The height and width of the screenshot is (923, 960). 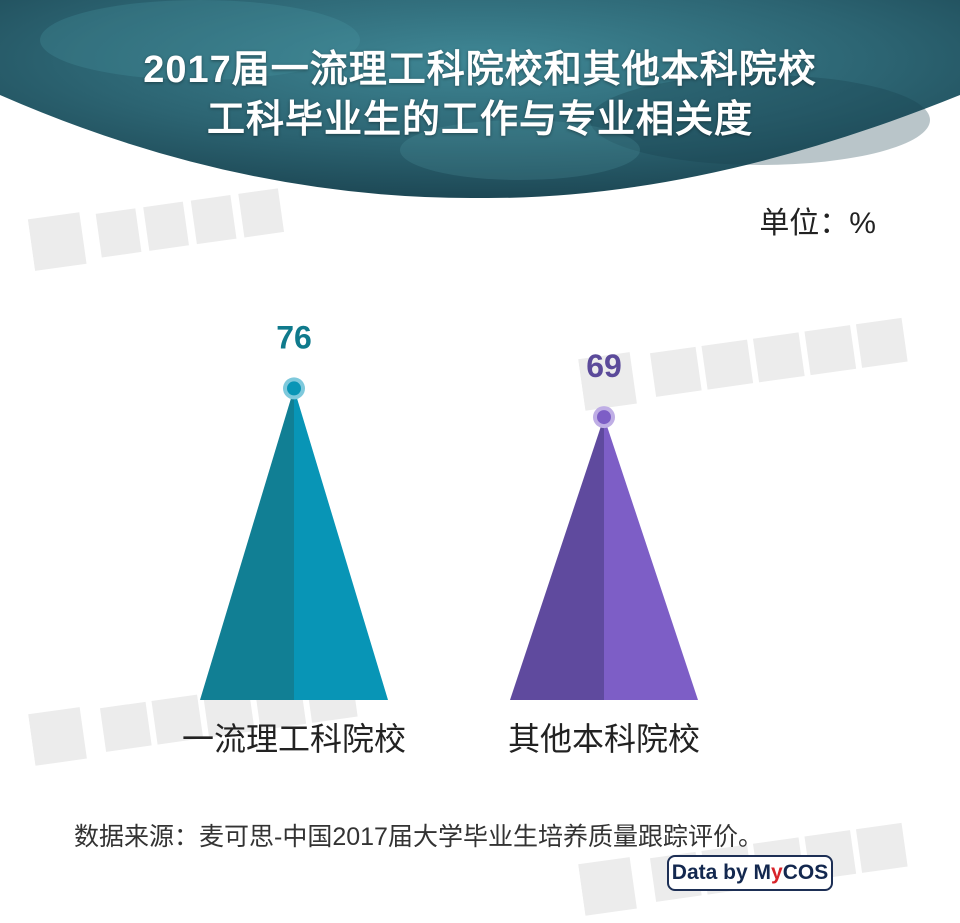 I want to click on source-note: 数据来源：麦可思-中国2017届大学毕业生培养质量跟踪评价。, so click(x=418, y=837).